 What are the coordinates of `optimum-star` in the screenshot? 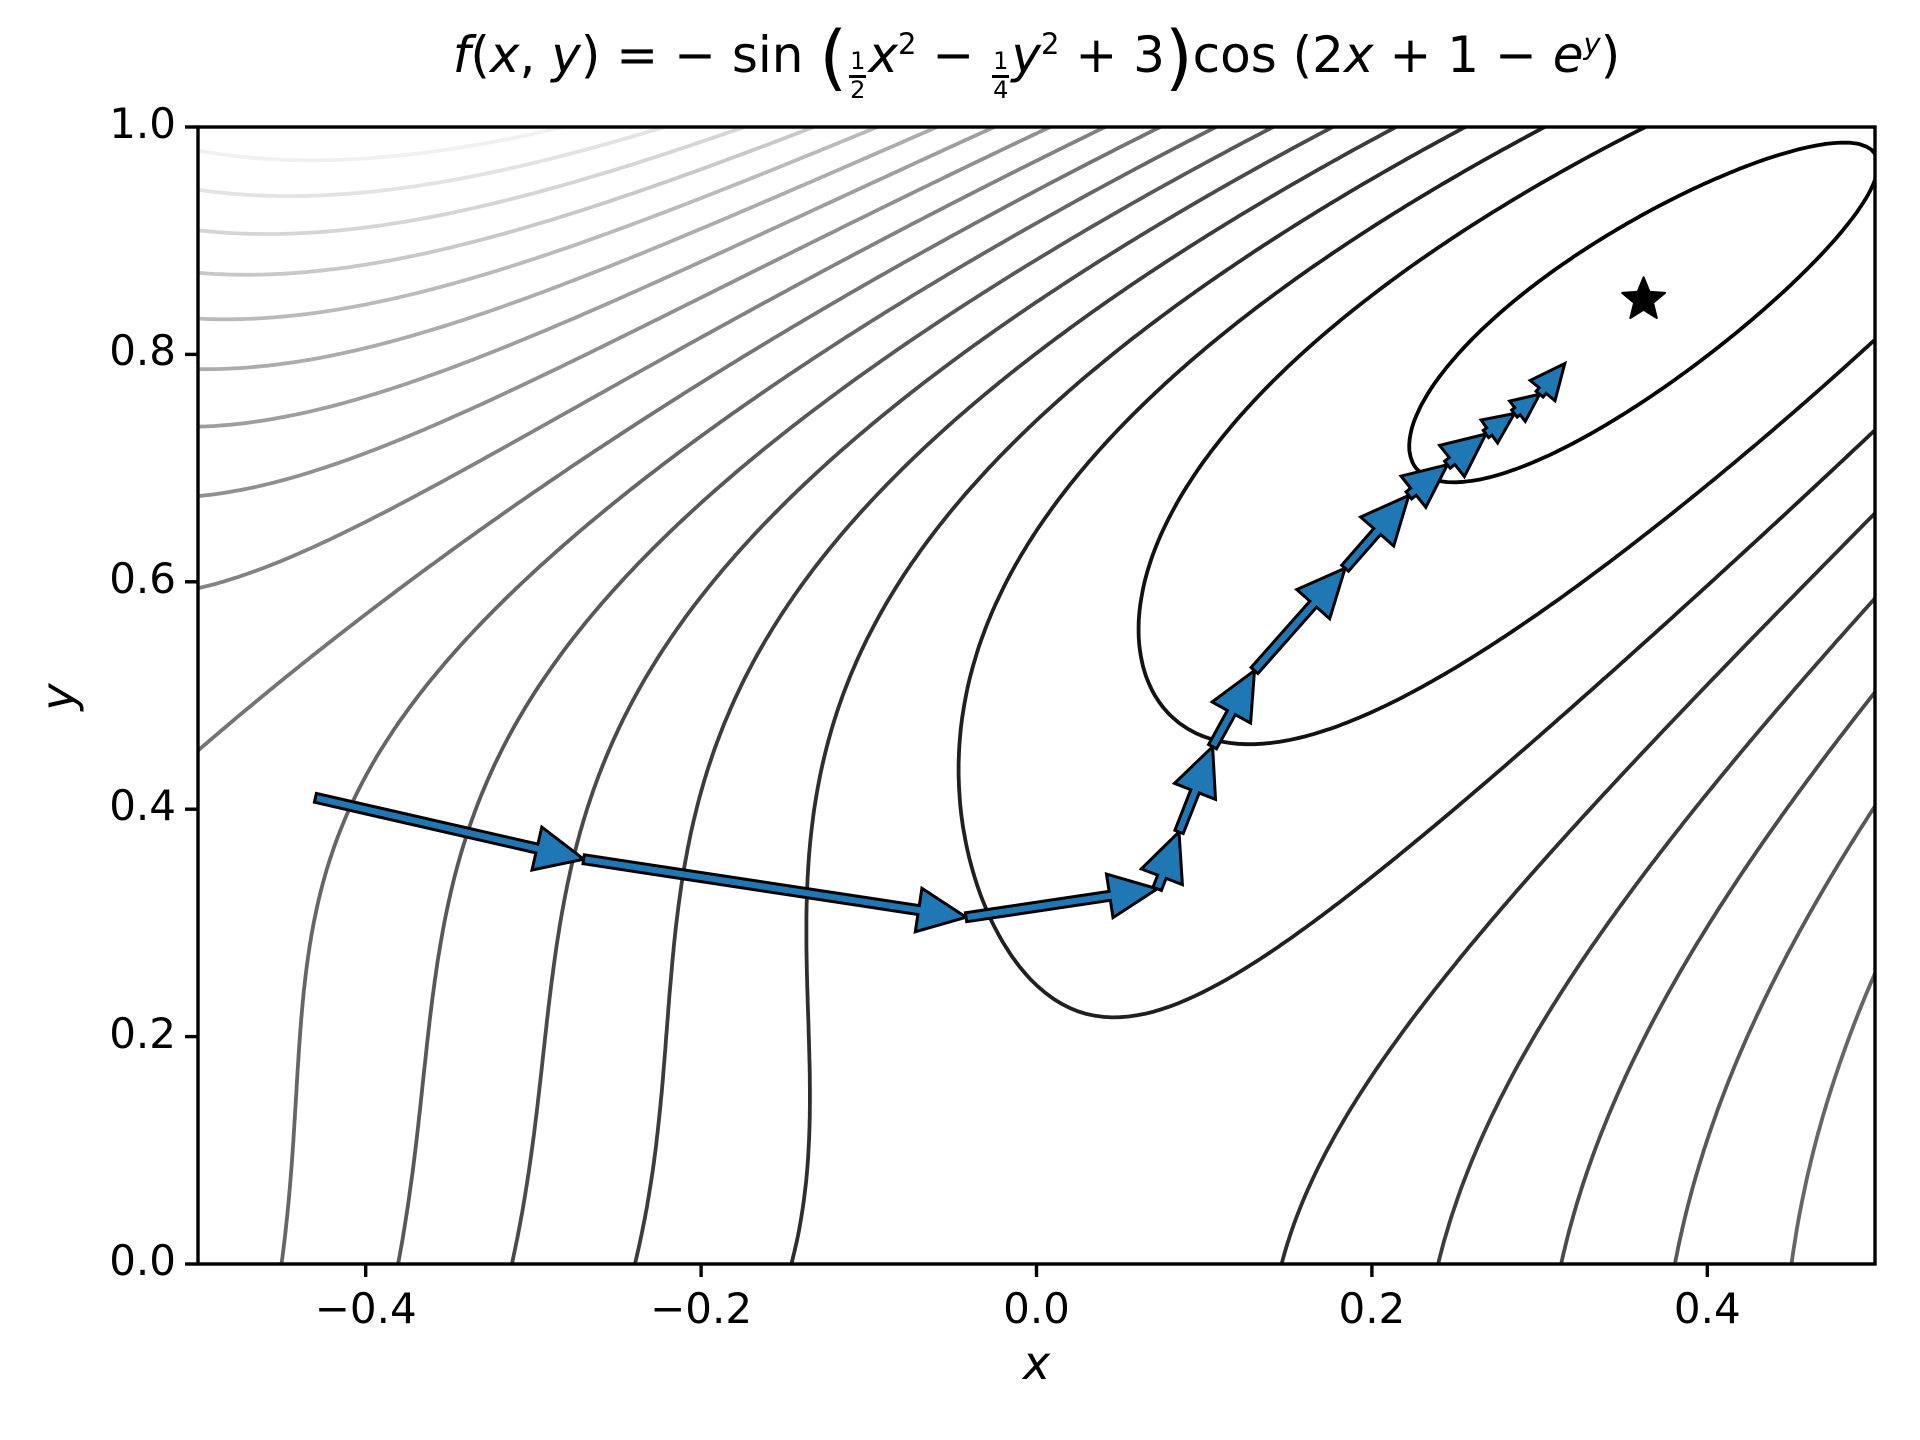 It's located at (1643, 297).